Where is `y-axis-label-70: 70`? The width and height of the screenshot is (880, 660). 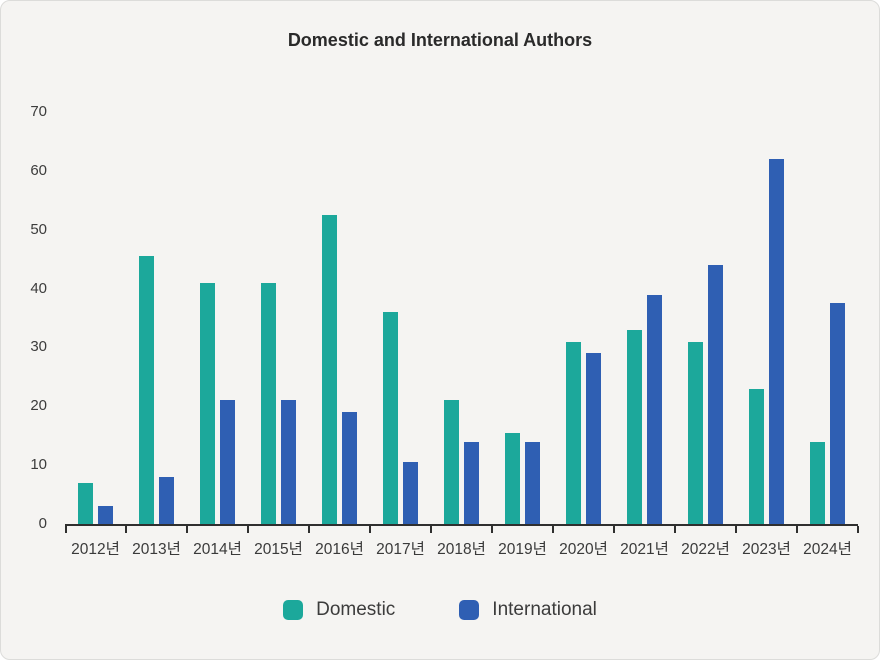
y-axis-label-70: 70 is located at coordinates (38, 111).